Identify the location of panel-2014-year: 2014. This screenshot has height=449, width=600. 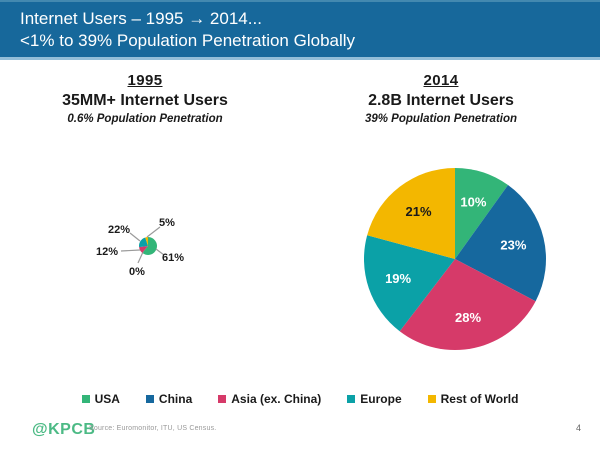
(441, 80).